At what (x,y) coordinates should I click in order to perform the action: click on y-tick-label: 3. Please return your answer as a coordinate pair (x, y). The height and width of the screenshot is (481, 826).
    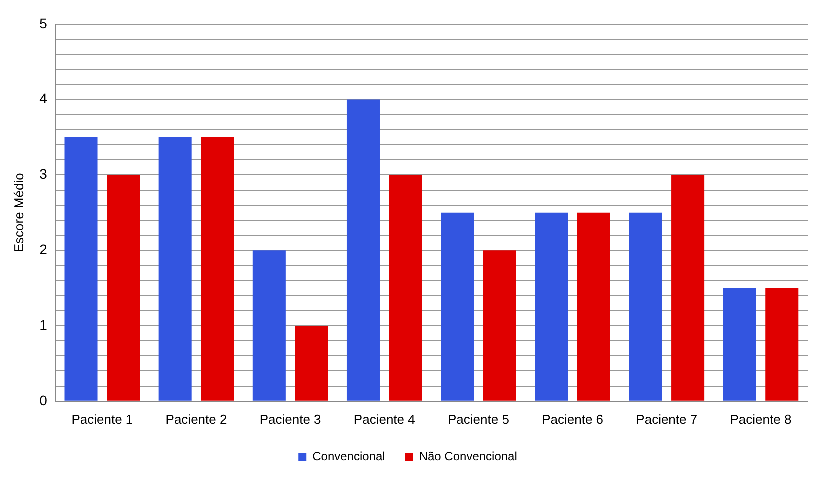
    Looking at the image, I should click on (44, 174).